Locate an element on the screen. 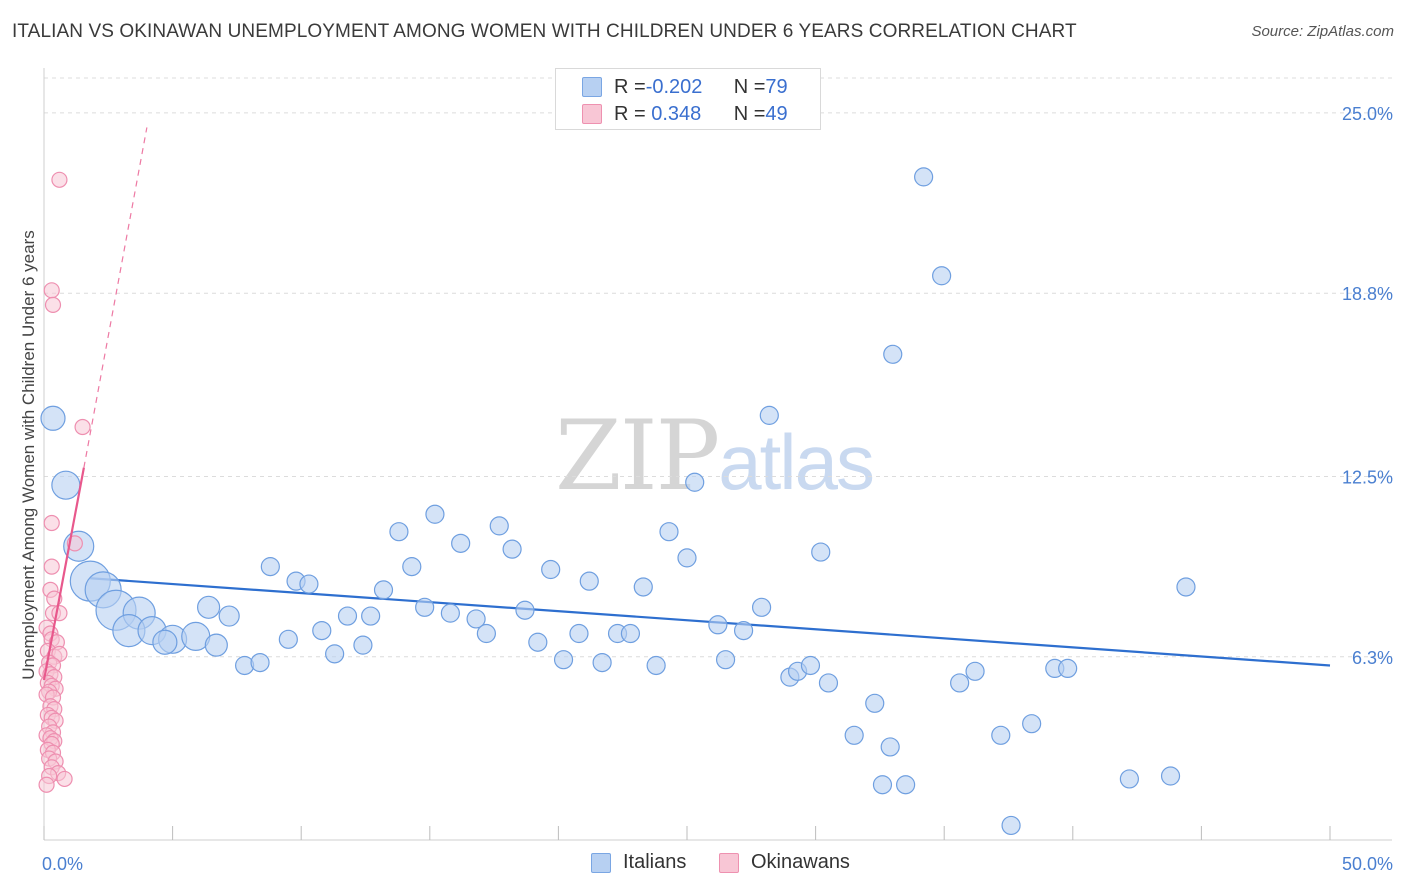  legend-label-italians: Italians is located at coordinates (655, 862).